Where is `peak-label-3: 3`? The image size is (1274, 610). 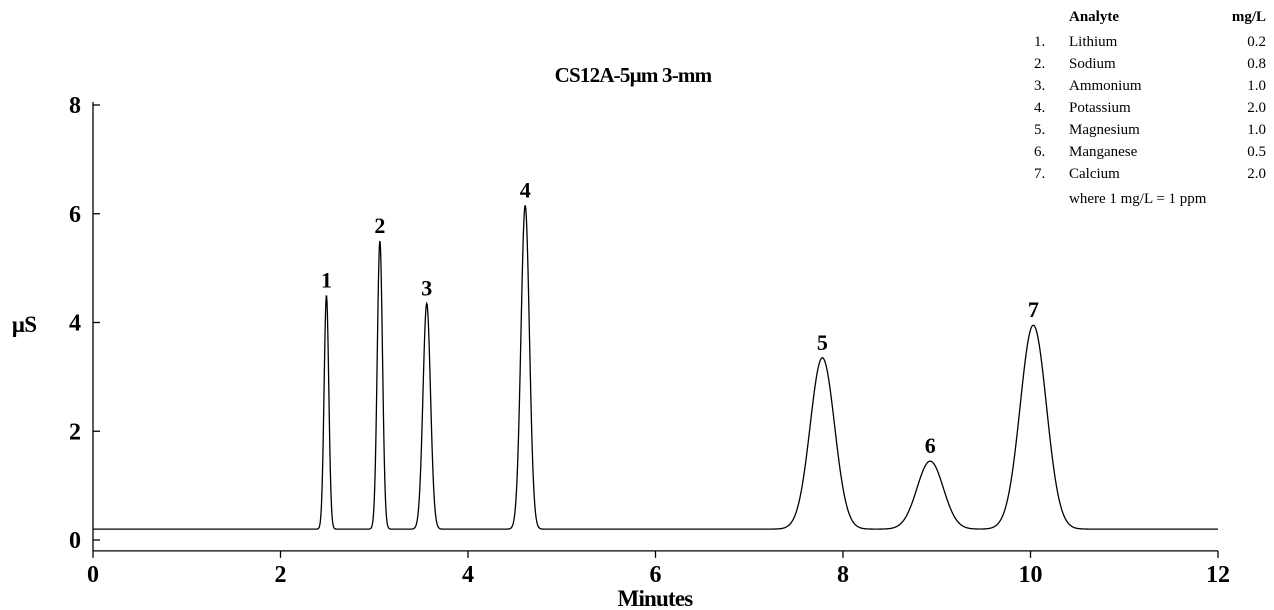 peak-label-3: 3 is located at coordinates (426, 287).